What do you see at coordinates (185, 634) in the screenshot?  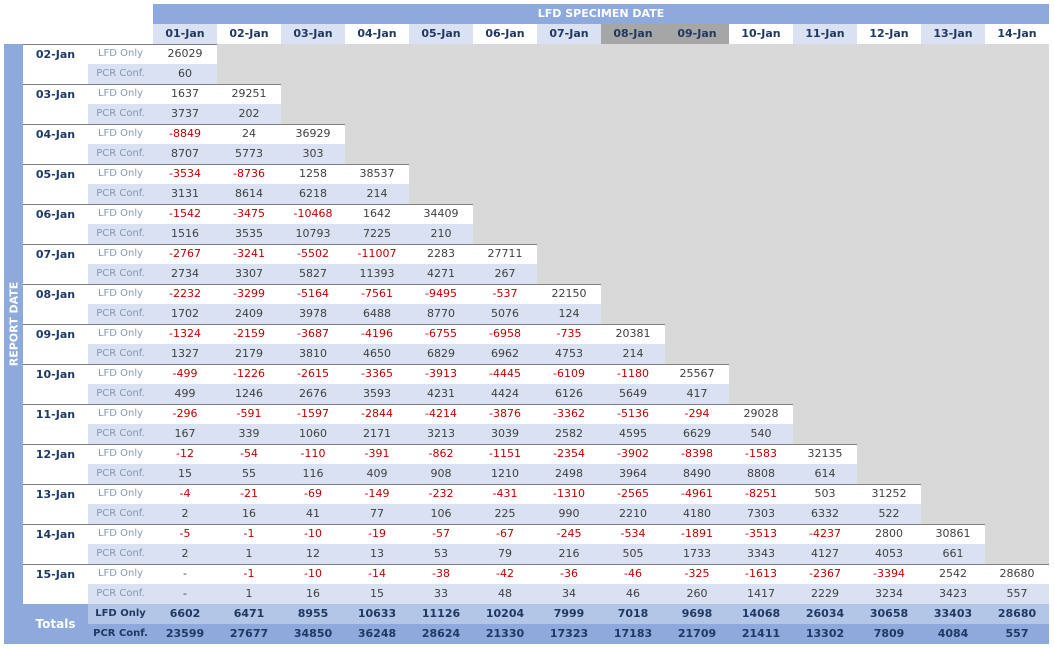 I see `total-pcr-cell: 23599` at bounding box center [185, 634].